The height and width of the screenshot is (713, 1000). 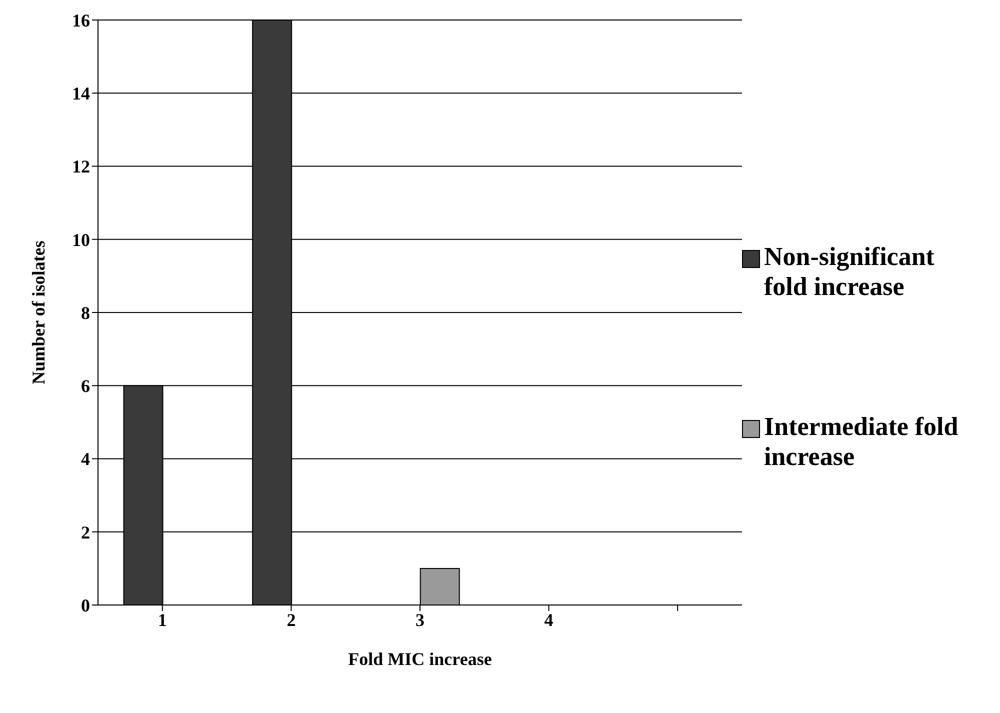 I want to click on y-tick-label: 0, so click(x=85, y=605).